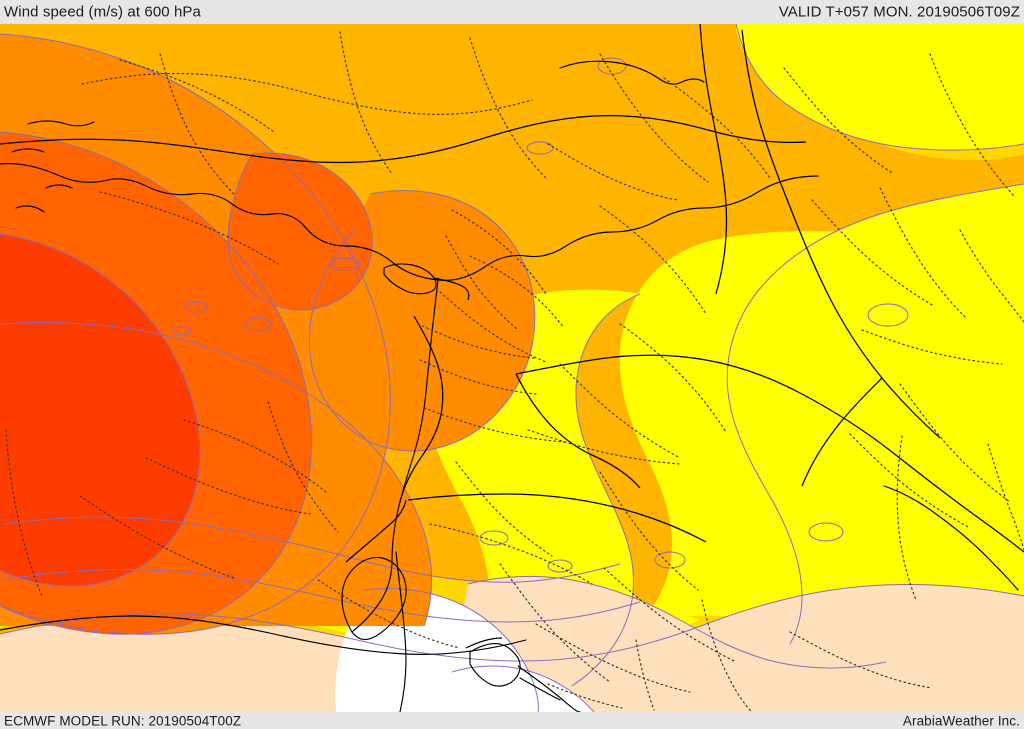 This screenshot has height=729, width=1024. Describe the element at coordinates (961, 720) in the screenshot. I see `provider-attribution: ArabiaWeather Inc.` at that location.